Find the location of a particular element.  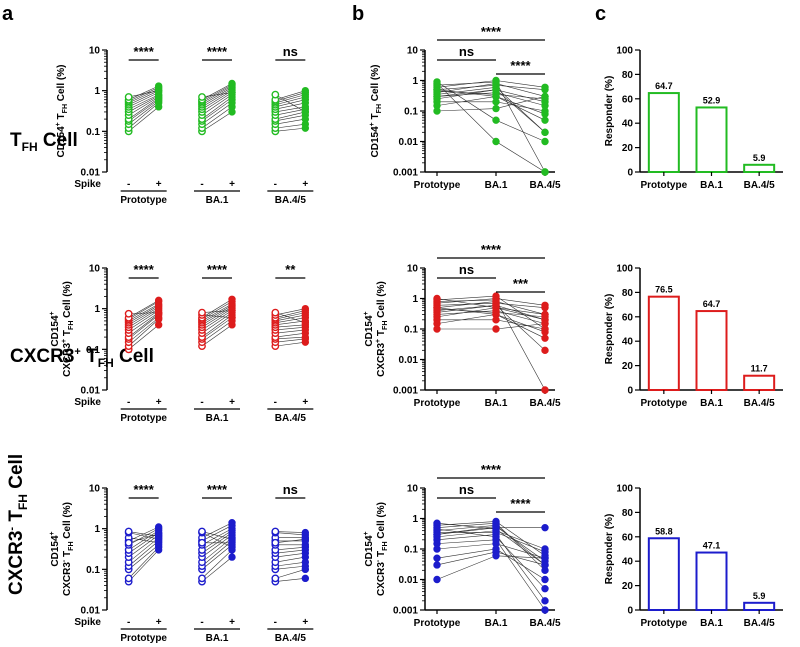

bar-value-label: 58.8 is located at coordinates (664, 531).